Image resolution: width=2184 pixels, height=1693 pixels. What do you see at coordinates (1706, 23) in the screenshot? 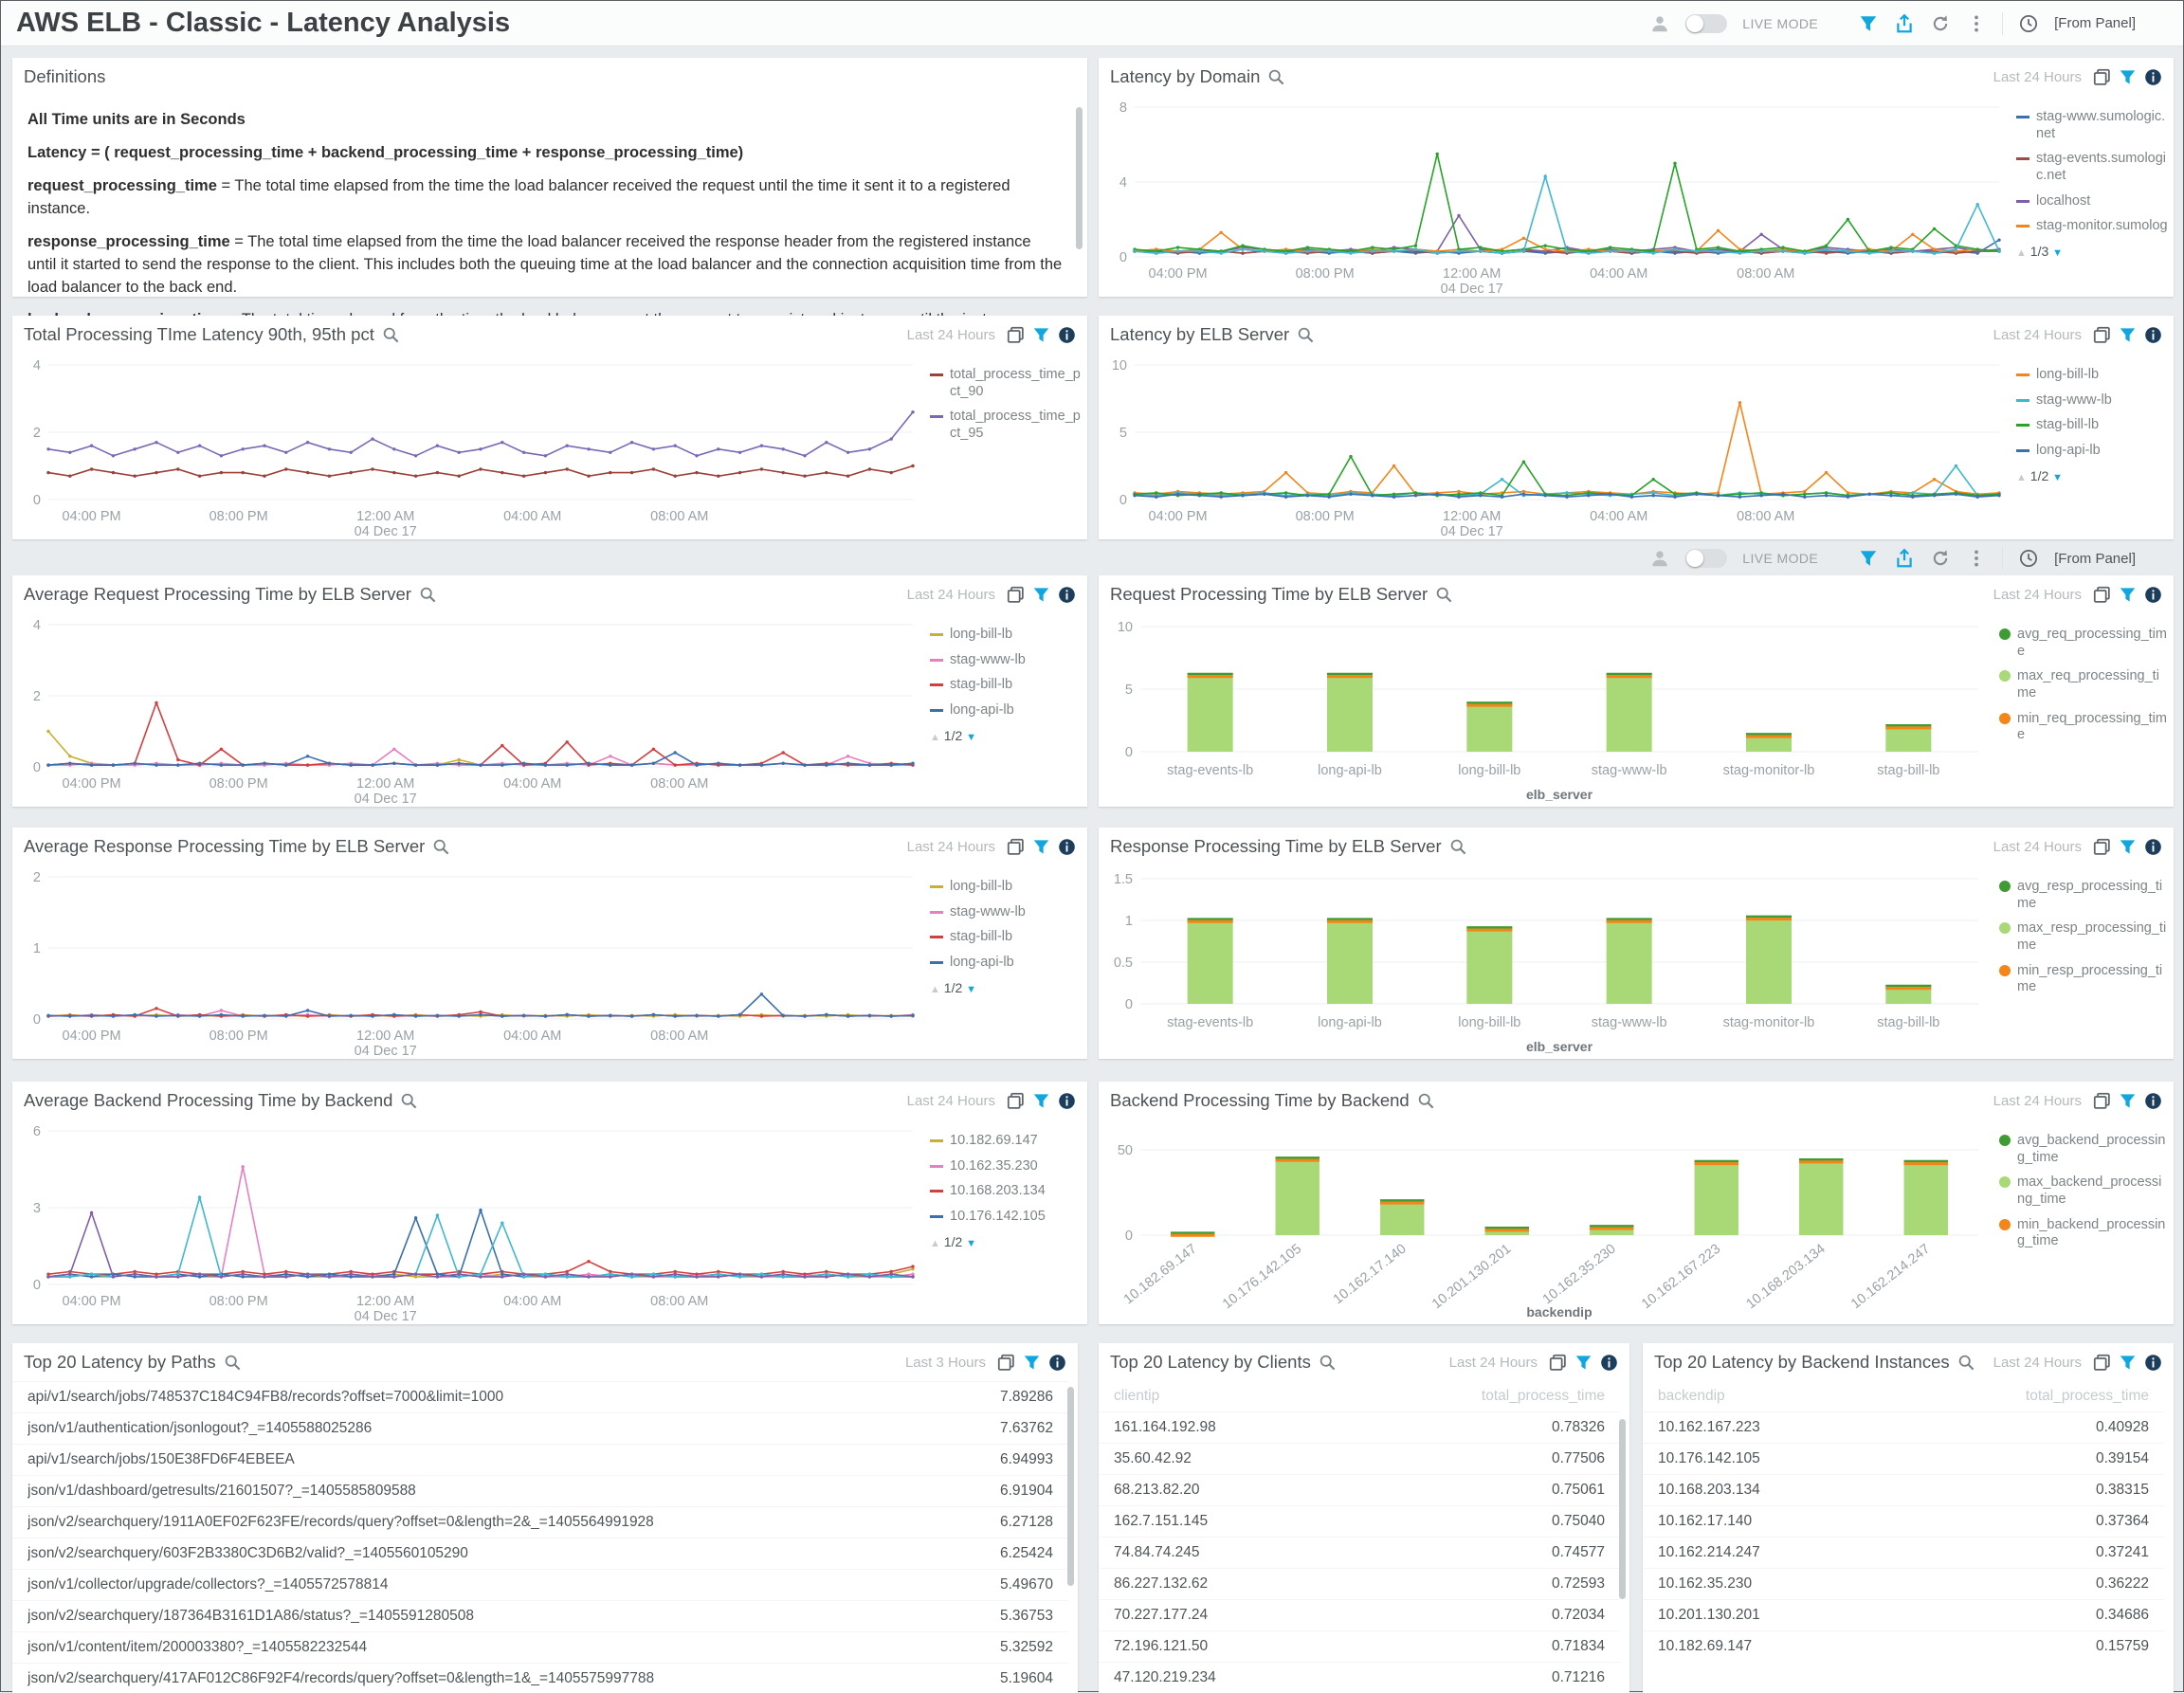
I see `live-mode-toggle` at bounding box center [1706, 23].